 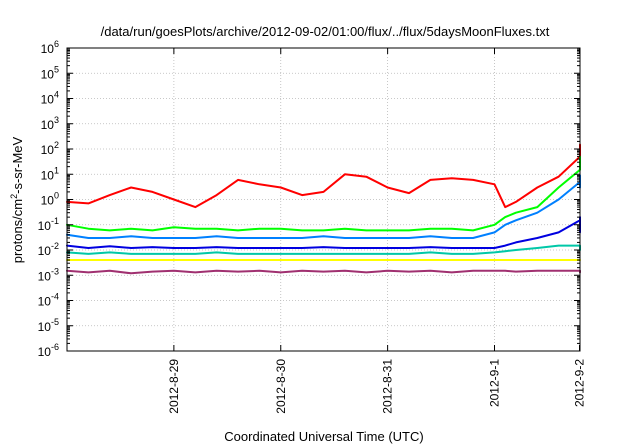 What do you see at coordinates (50, 173) in the screenshot?
I see `y-tick-label: 10¹` at bounding box center [50, 173].